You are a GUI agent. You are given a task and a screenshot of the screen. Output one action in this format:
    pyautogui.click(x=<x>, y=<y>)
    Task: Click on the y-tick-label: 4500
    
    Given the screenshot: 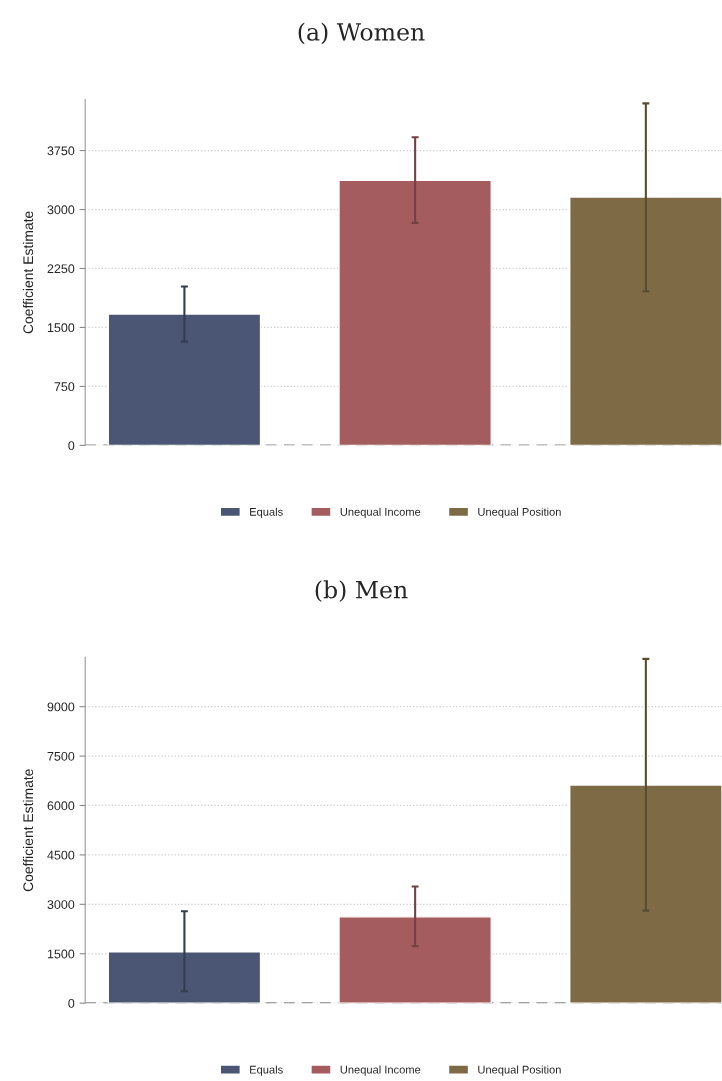 What is the action you would take?
    pyautogui.click(x=61, y=855)
    